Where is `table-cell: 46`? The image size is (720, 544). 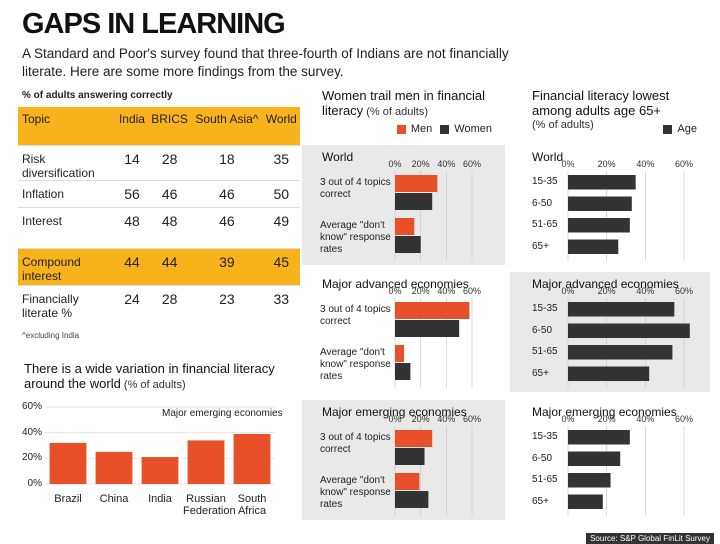
table-cell: 46 is located at coordinates (227, 228).